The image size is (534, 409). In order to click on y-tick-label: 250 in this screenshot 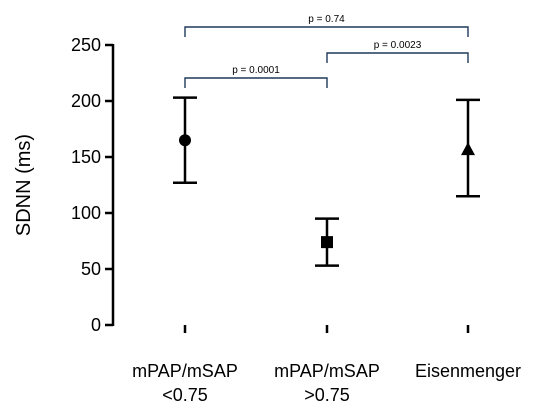, I will do `click(86, 45)`.